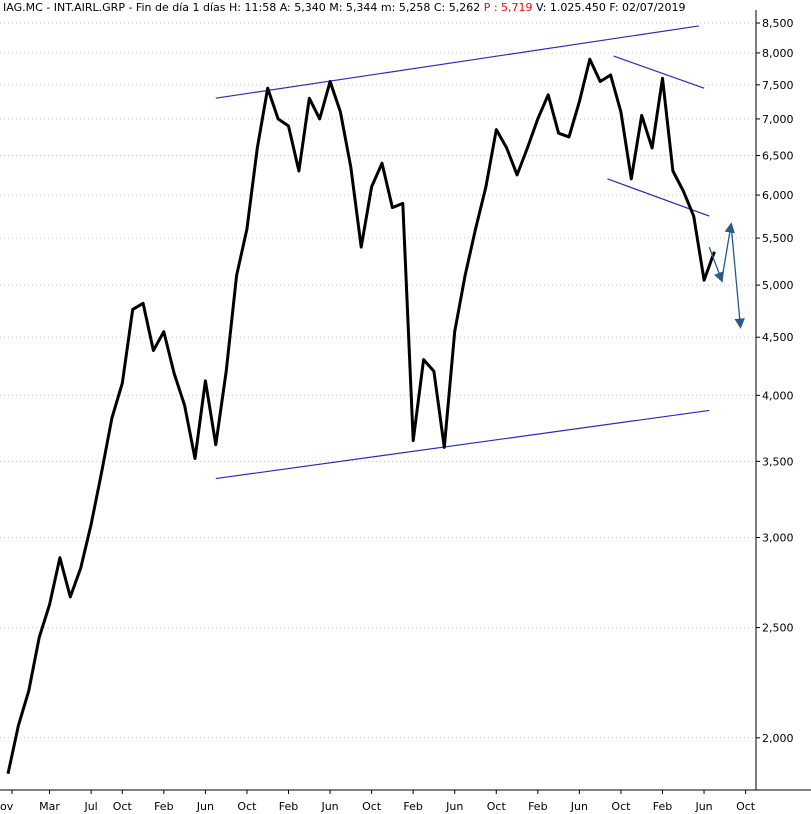 Image resolution: width=811 pixels, height=814 pixels. What do you see at coordinates (778, 285) in the screenshot?
I see `y-tick-label: 5,000` at bounding box center [778, 285].